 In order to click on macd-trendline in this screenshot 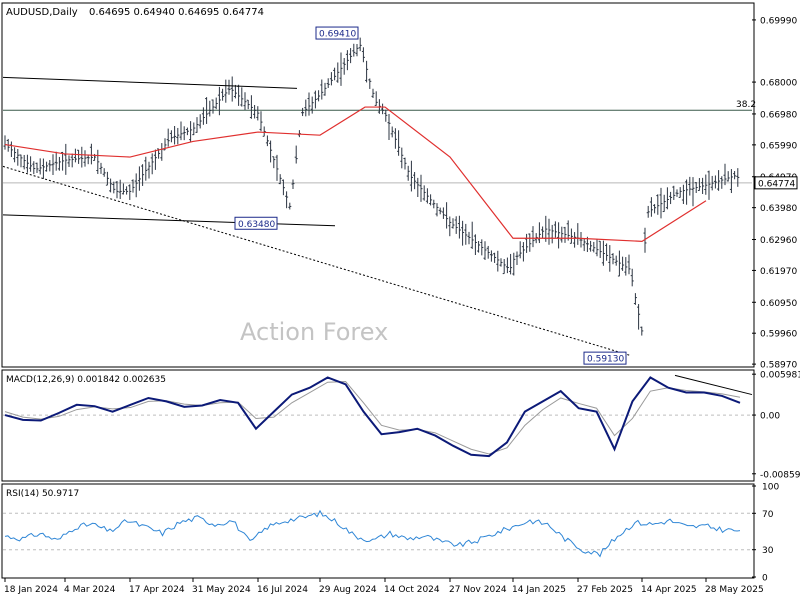, I will do `click(713, 385)`.